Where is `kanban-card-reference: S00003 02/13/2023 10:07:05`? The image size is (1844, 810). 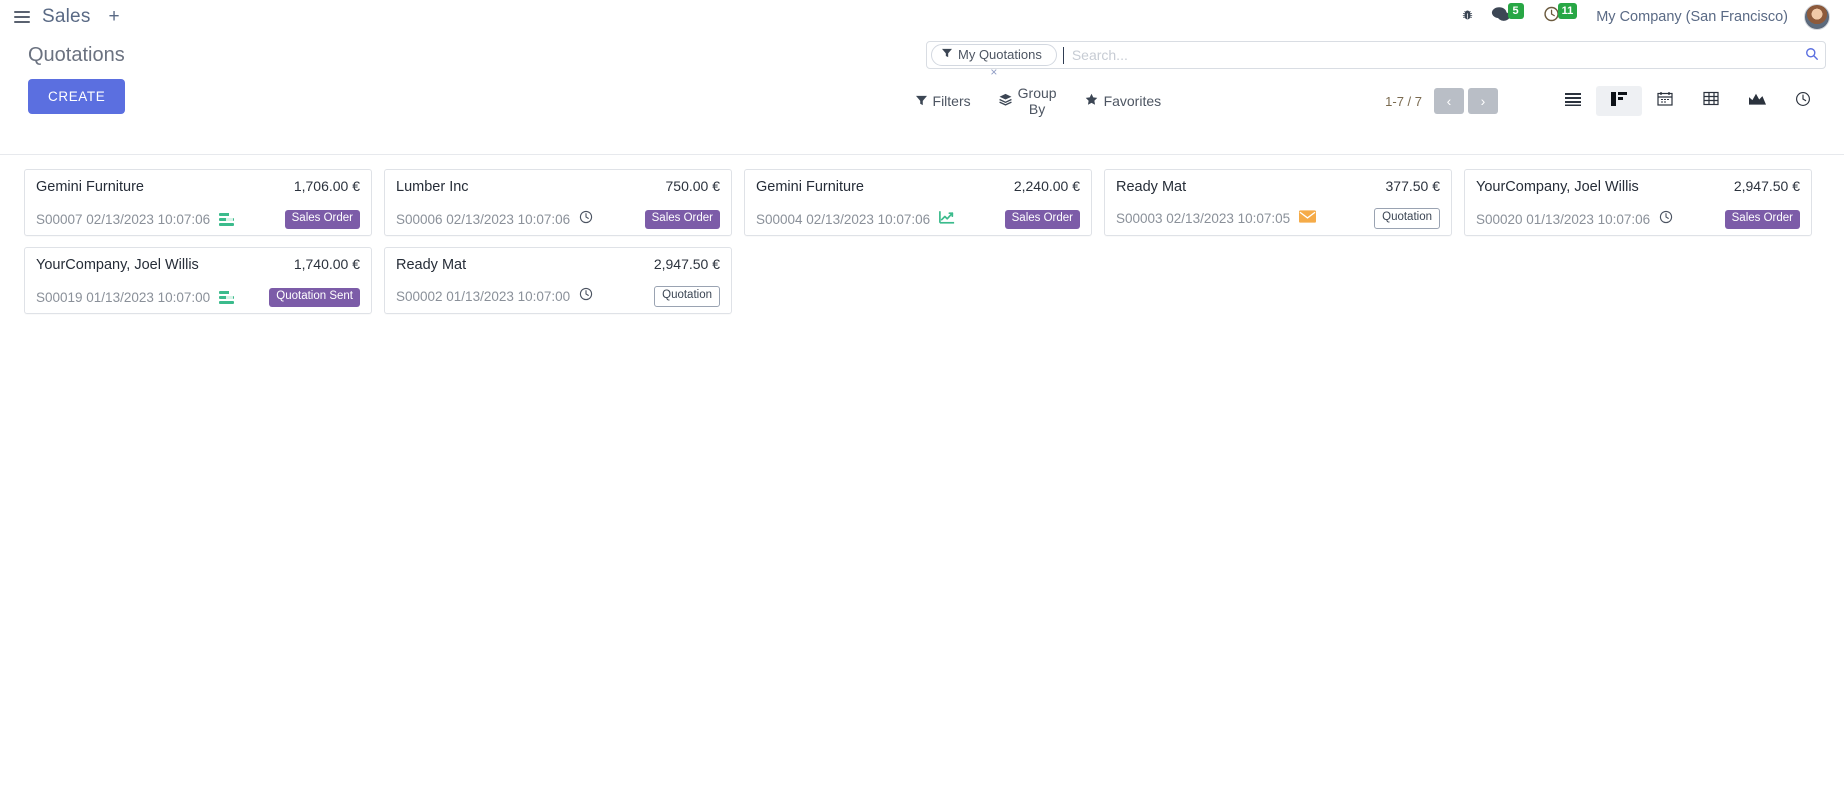
kanban-card-reference: S00003 02/13/2023 10:07:05 is located at coordinates (1203, 219).